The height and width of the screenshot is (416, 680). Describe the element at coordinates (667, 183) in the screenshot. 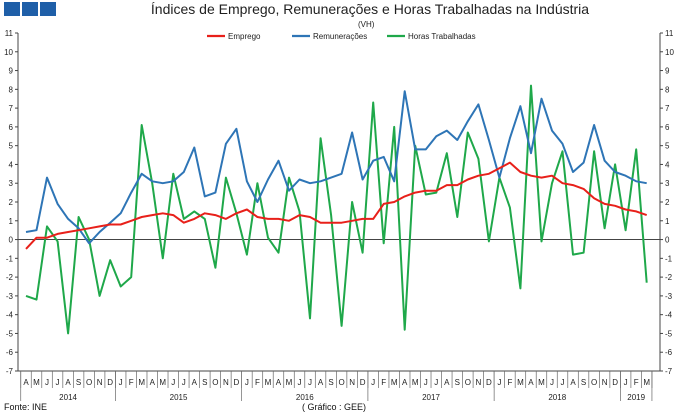

I see `y-tick-label-right: 3` at that location.